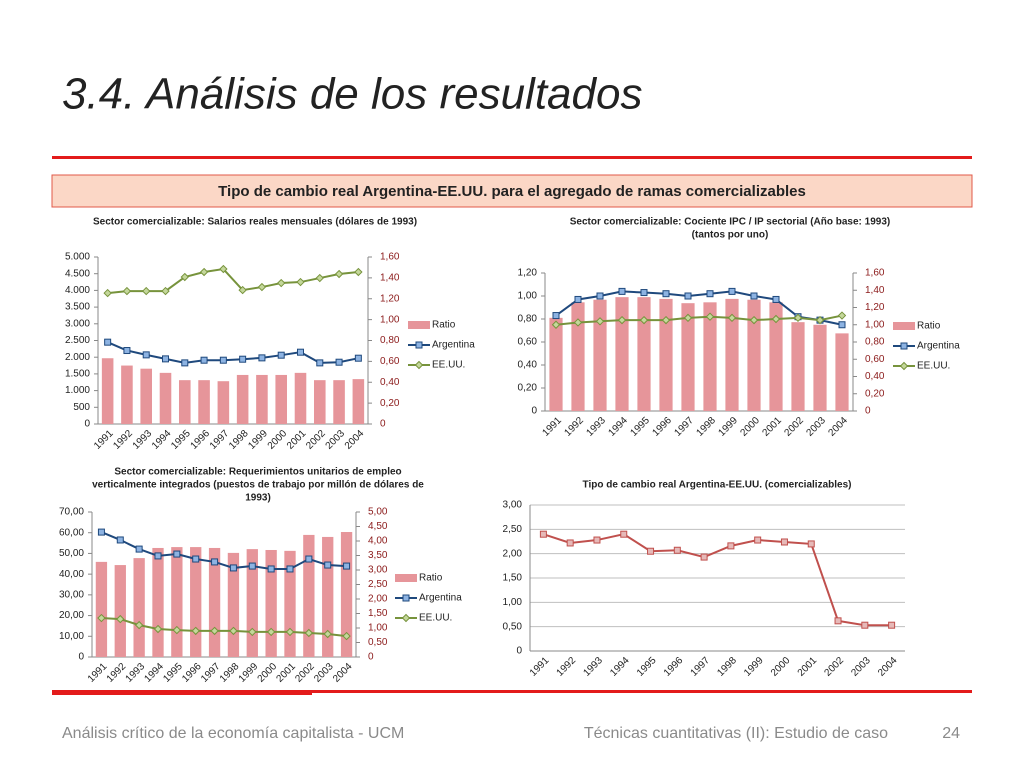 This screenshot has height=768, width=1024. I want to click on y2-tick-label: 1,50, so click(378, 613).